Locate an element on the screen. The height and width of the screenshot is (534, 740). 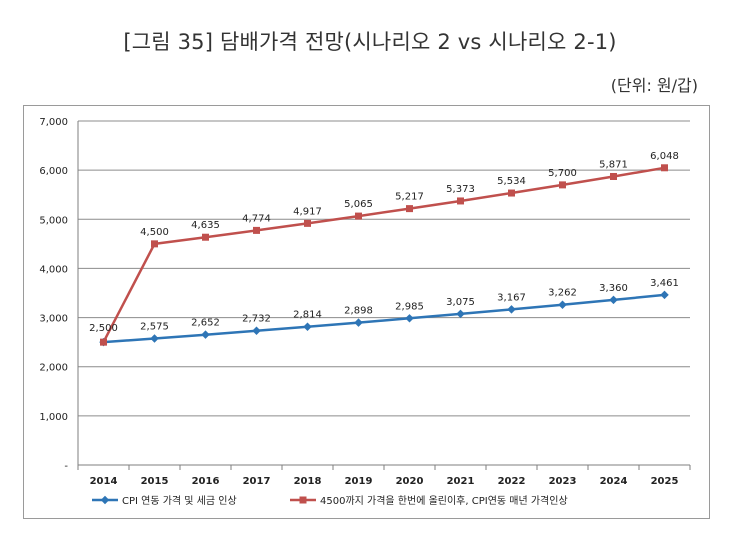
data-label-series-2: 4,500 is located at coordinates (154, 232).